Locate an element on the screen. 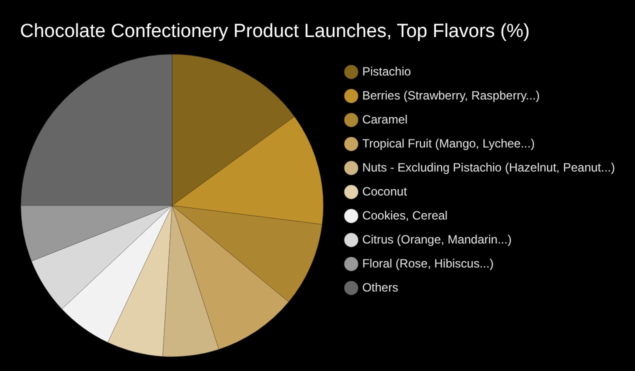 The image size is (635, 371). chart-title: Chocolate Confectionery Product Launches, Top Flavors (%) is located at coordinates (275, 32).